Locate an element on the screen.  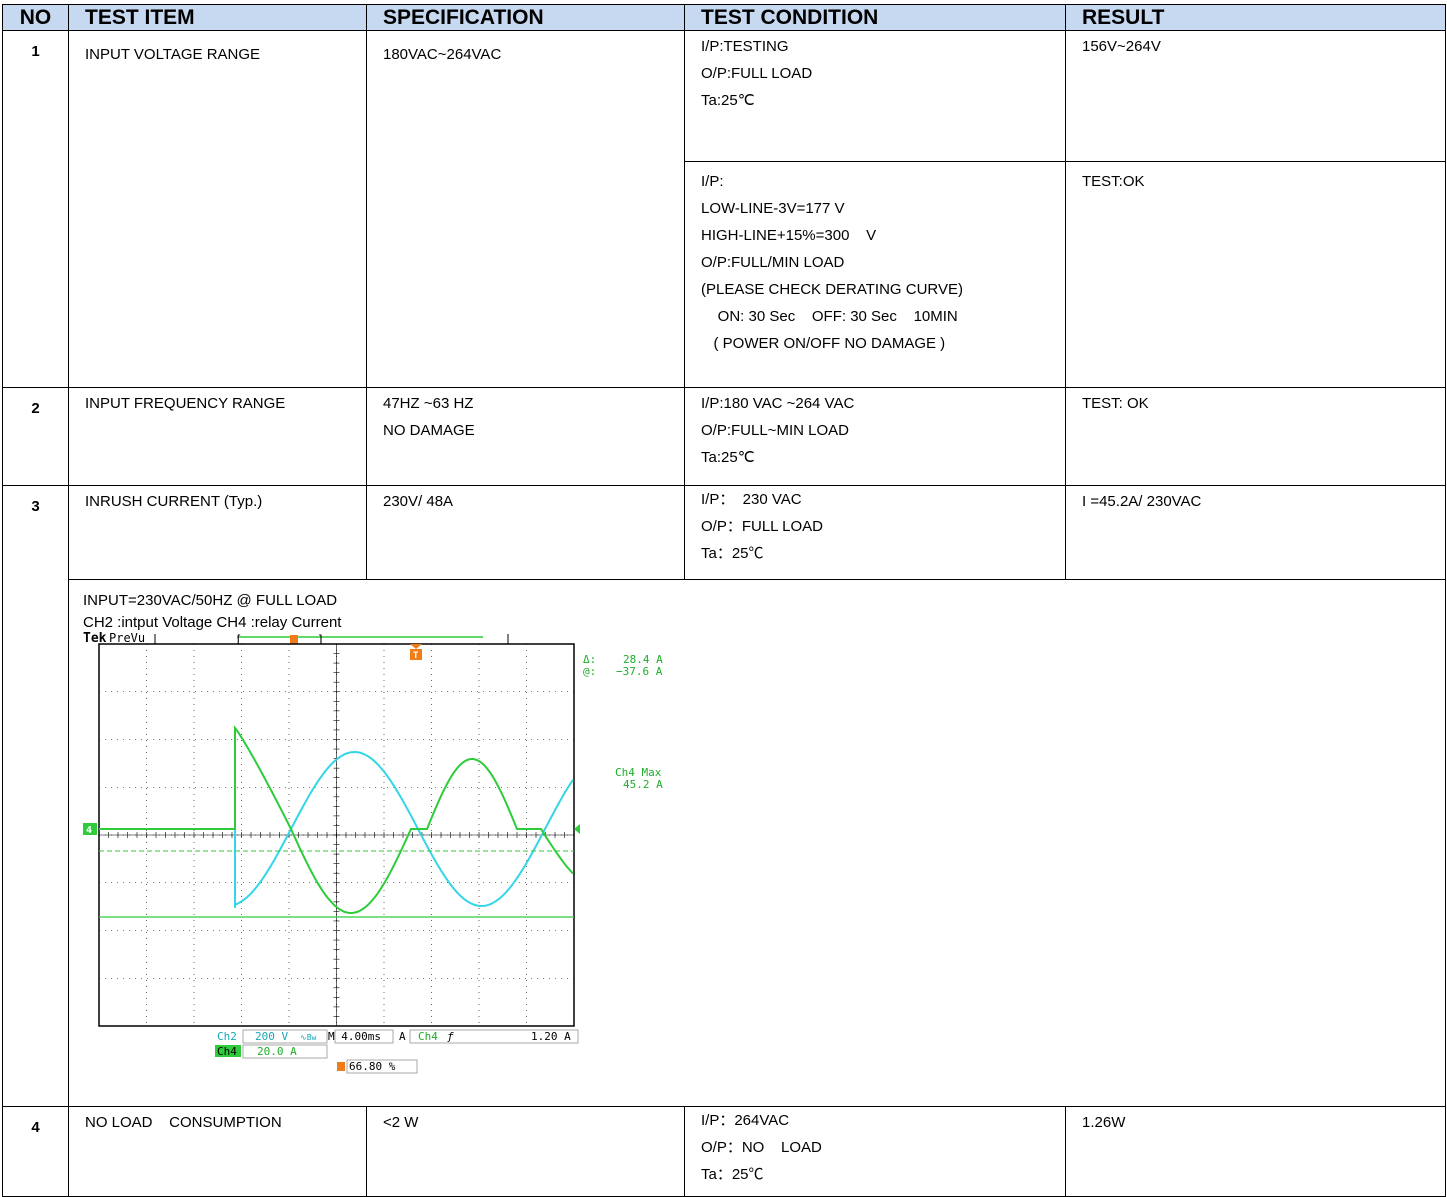
test-item-cell: INPUT VOLTAGE RANGE is located at coordinates (218, 209).